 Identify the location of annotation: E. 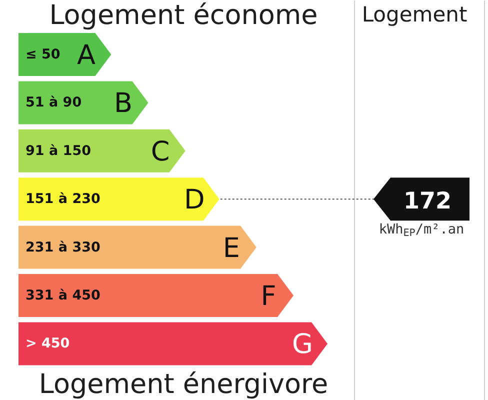
(231, 248).